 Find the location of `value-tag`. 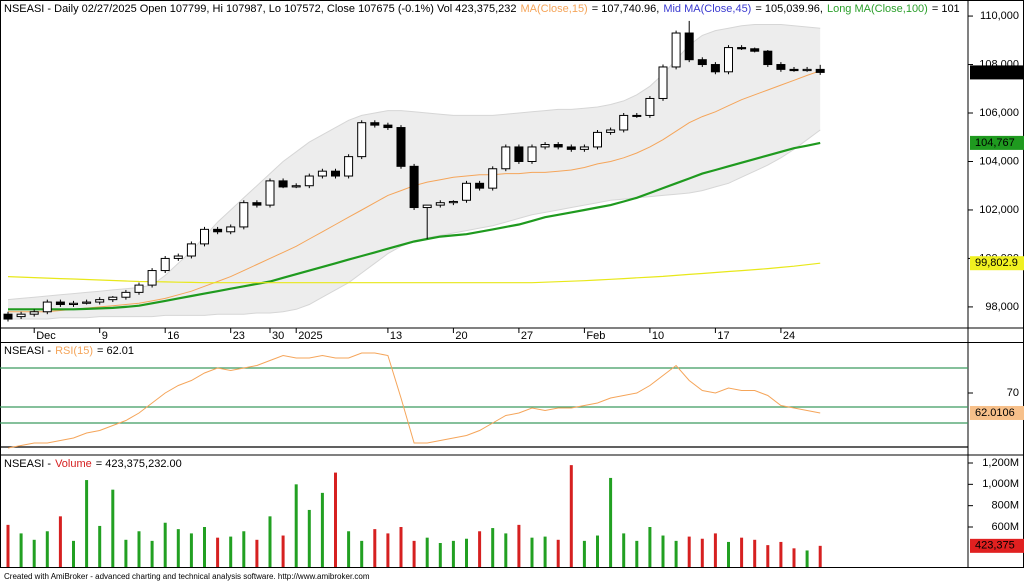

value-tag is located at coordinates (997, 142).